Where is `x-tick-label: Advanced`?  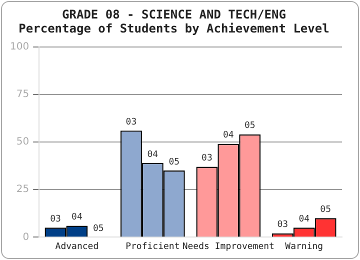 x-tick-label: Advanced is located at coordinates (77, 247).